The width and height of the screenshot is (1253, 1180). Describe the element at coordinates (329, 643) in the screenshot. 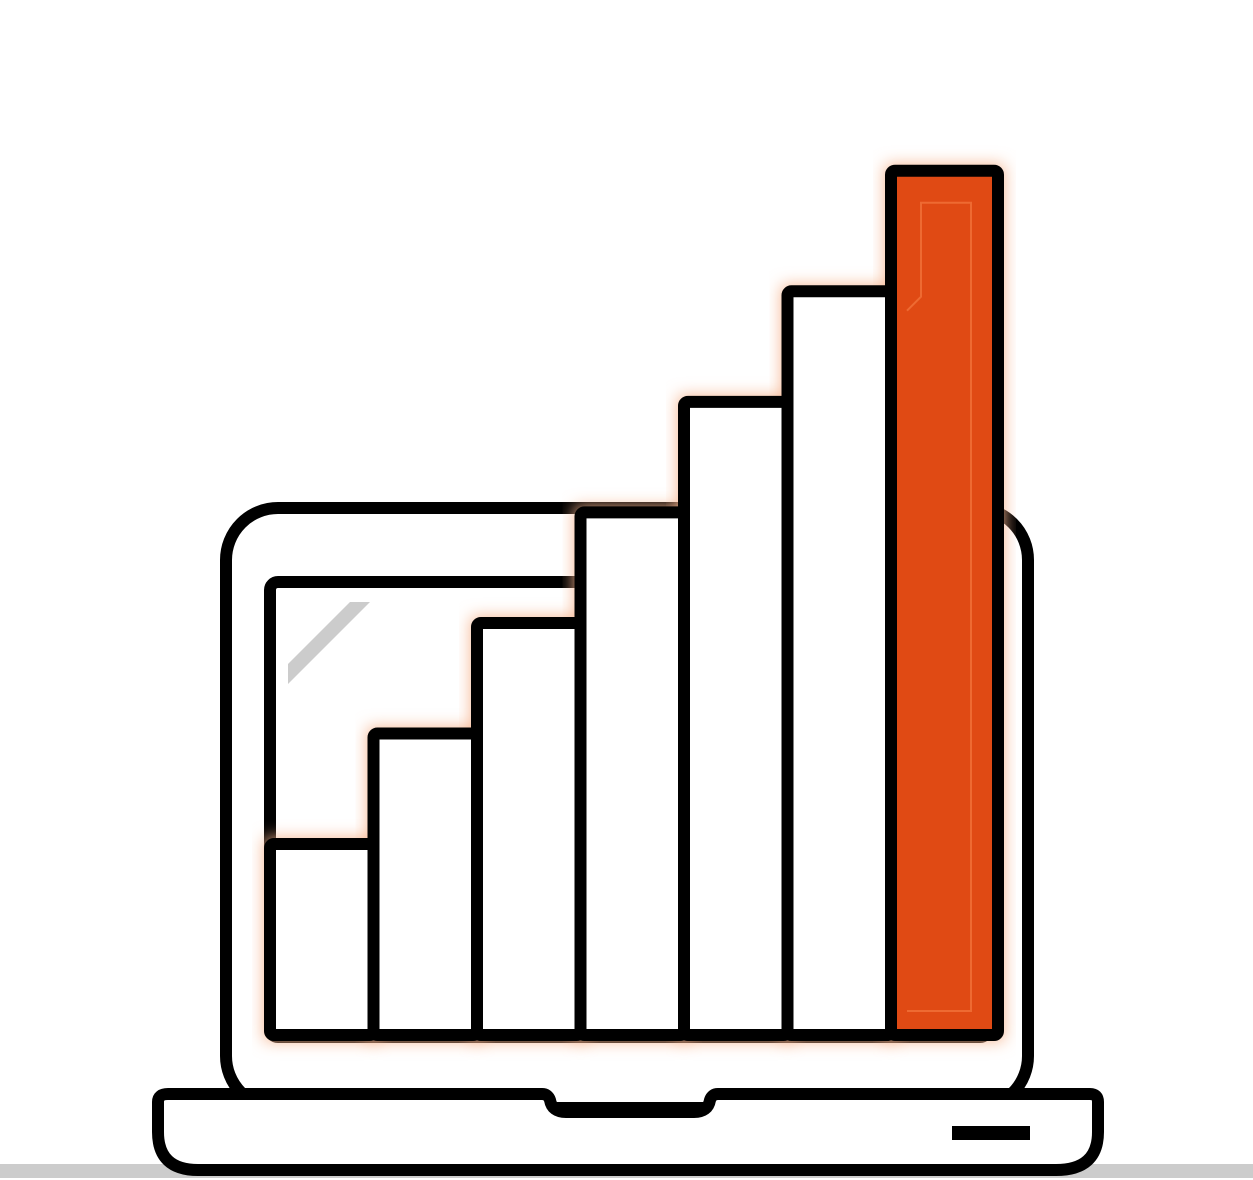

I see `screen-glare` at that location.